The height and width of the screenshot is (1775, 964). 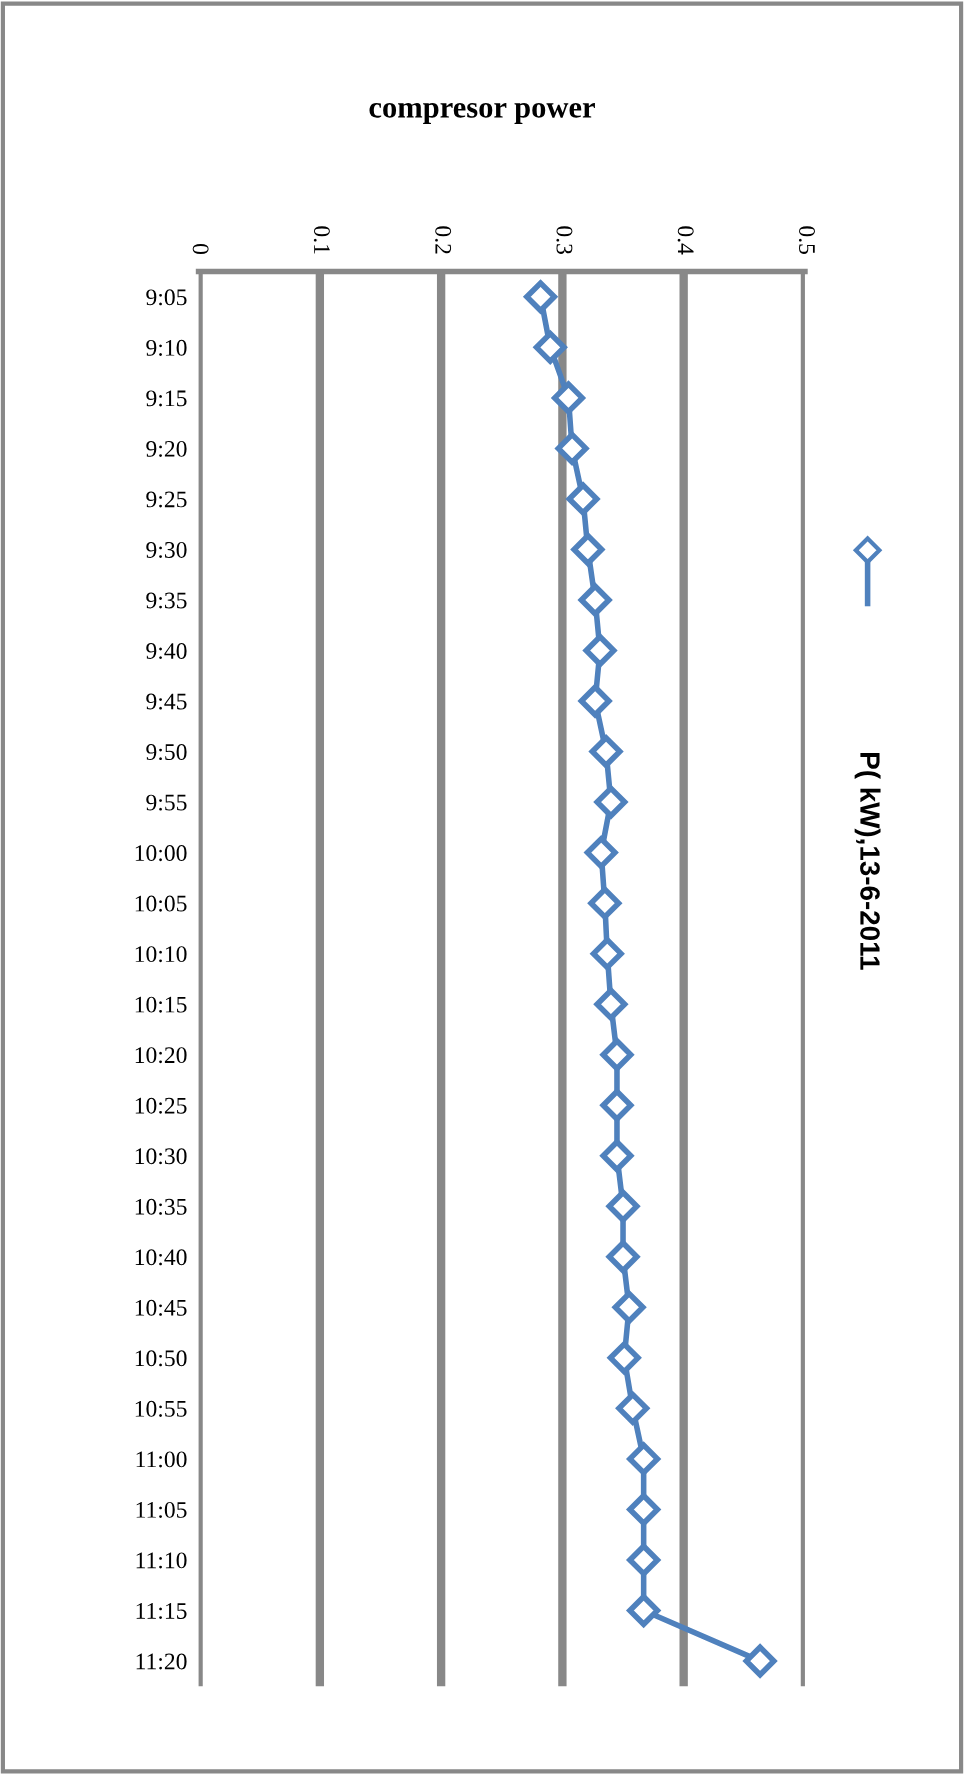 I want to click on y-tick-label: 10:30, so click(x=161, y=1156).